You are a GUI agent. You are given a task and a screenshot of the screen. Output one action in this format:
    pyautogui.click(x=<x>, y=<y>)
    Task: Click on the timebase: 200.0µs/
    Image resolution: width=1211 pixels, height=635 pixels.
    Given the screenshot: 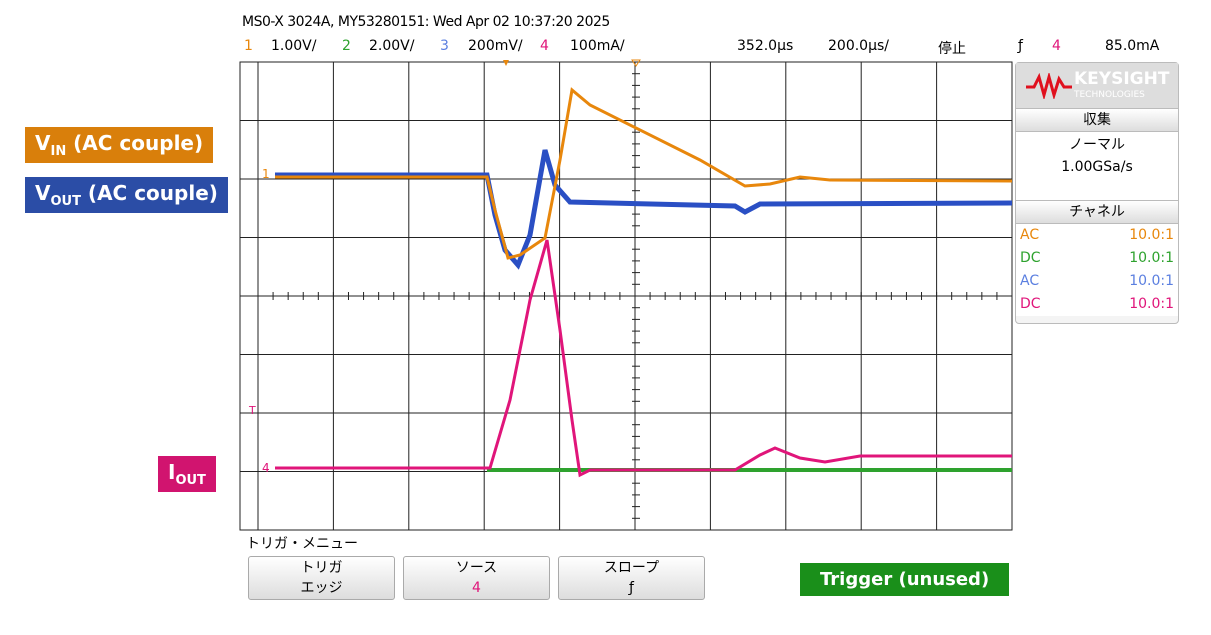 What is the action you would take?
    pyautogui.click(x=858, y=46)
    